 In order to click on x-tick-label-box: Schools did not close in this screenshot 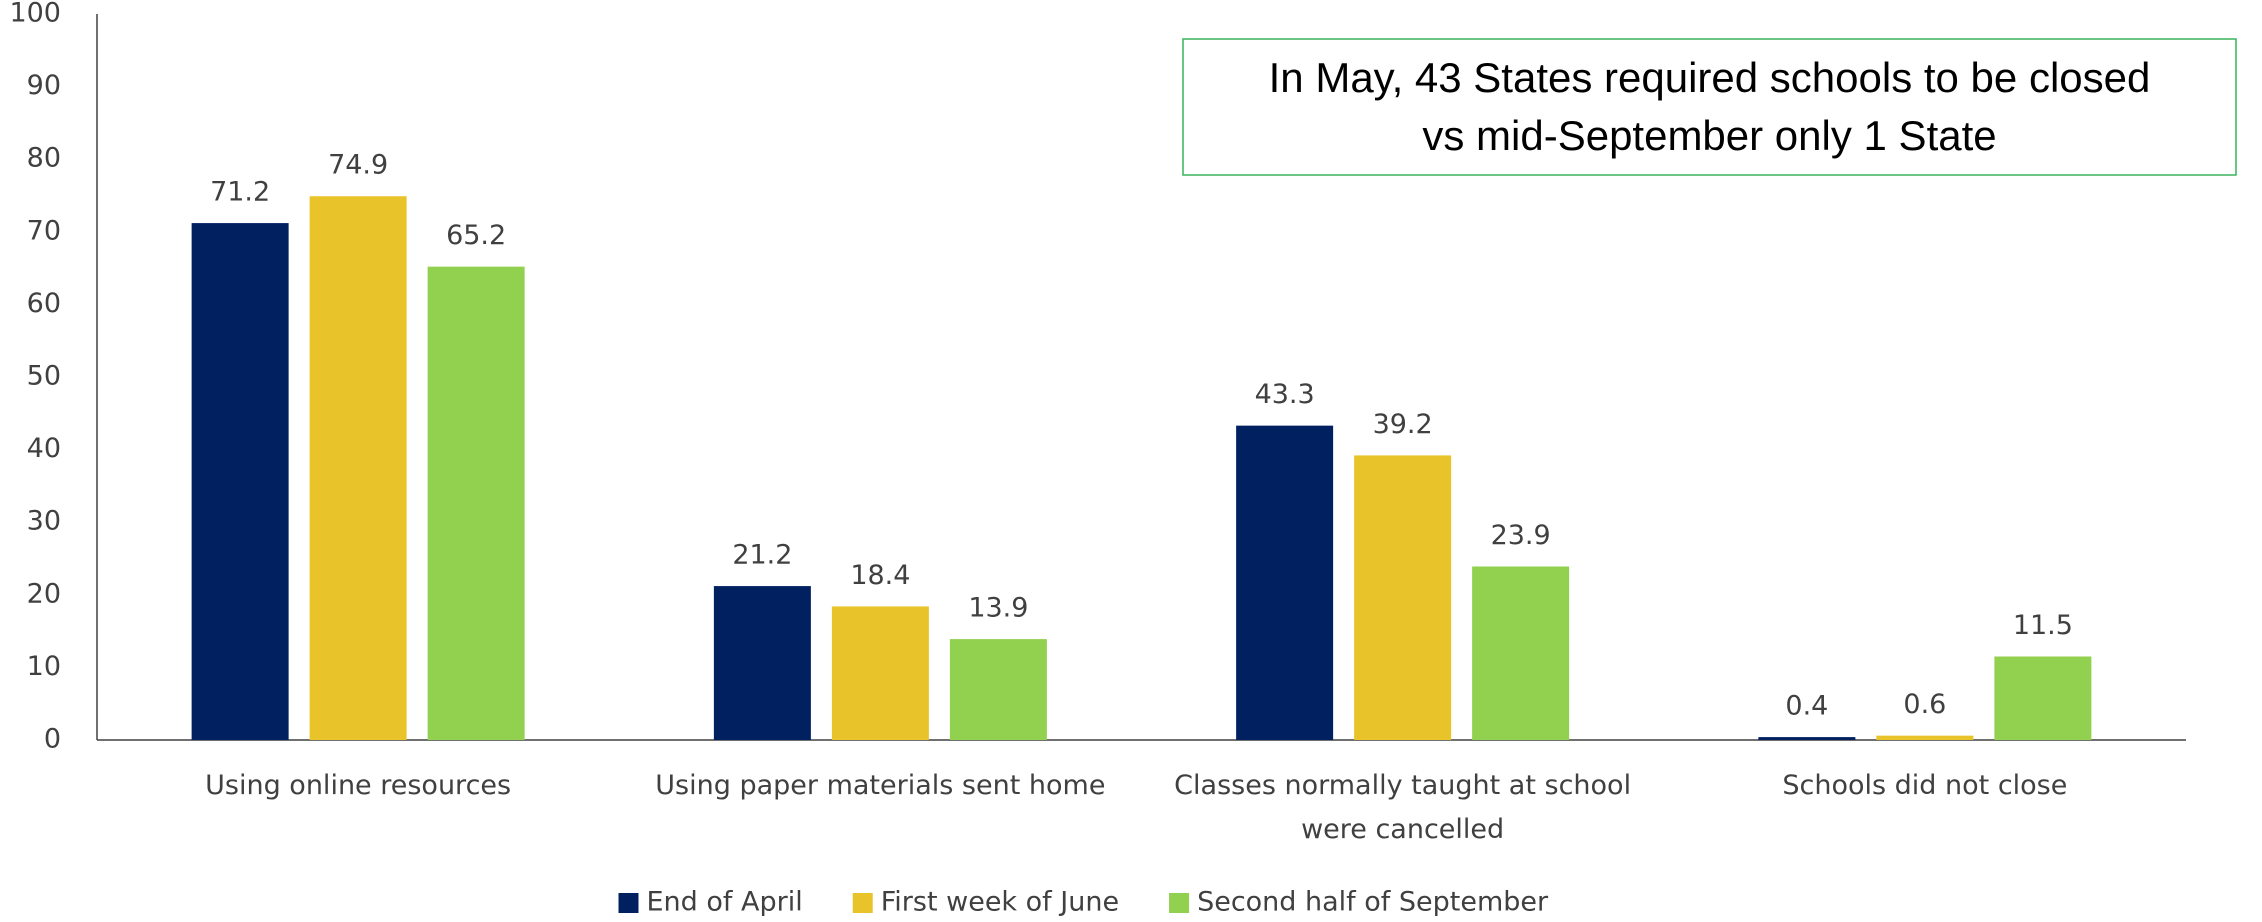, I will do `click(1925, 785)`.